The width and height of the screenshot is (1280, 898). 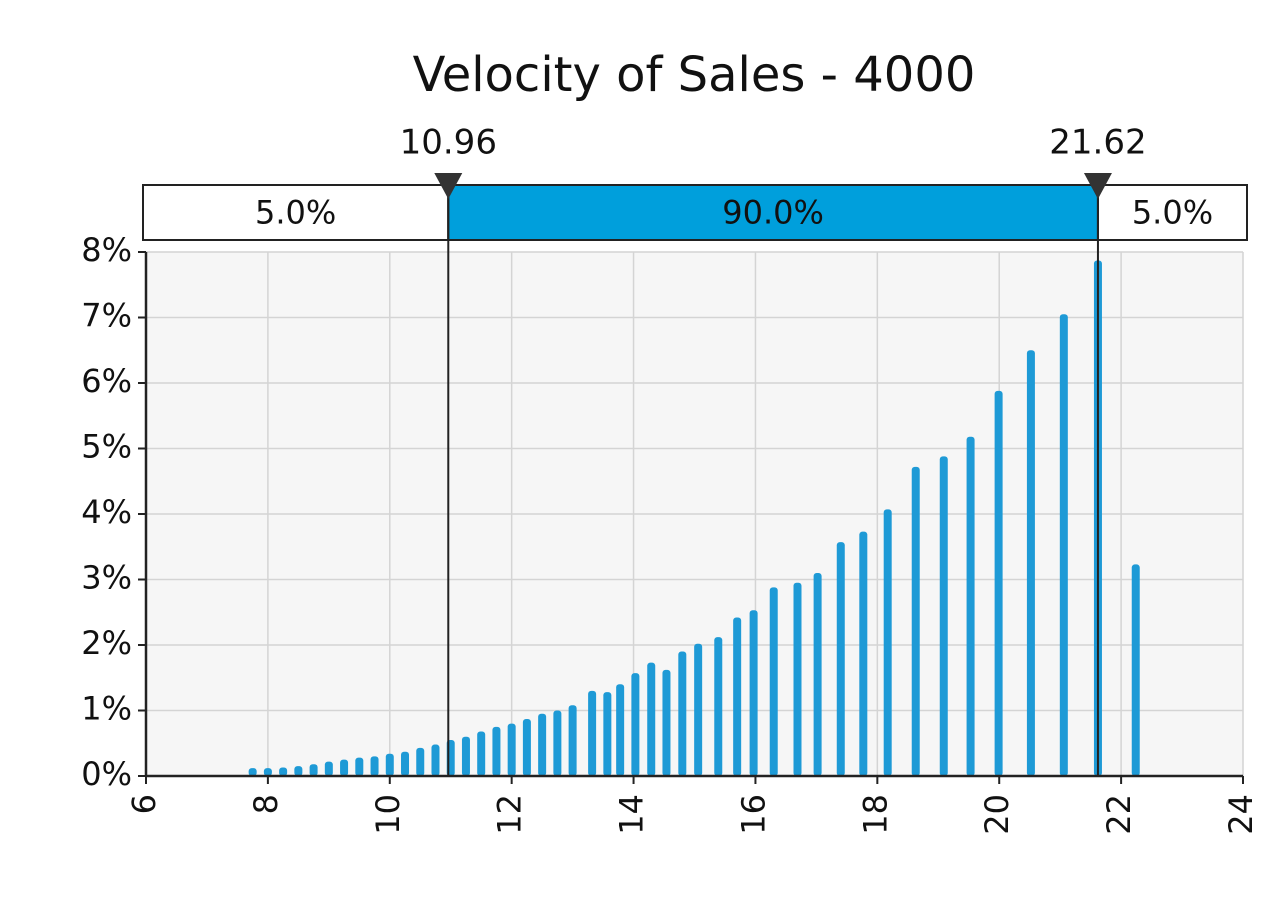 I want to click on y-tick-label: 4%, so click(x=106, y=512).